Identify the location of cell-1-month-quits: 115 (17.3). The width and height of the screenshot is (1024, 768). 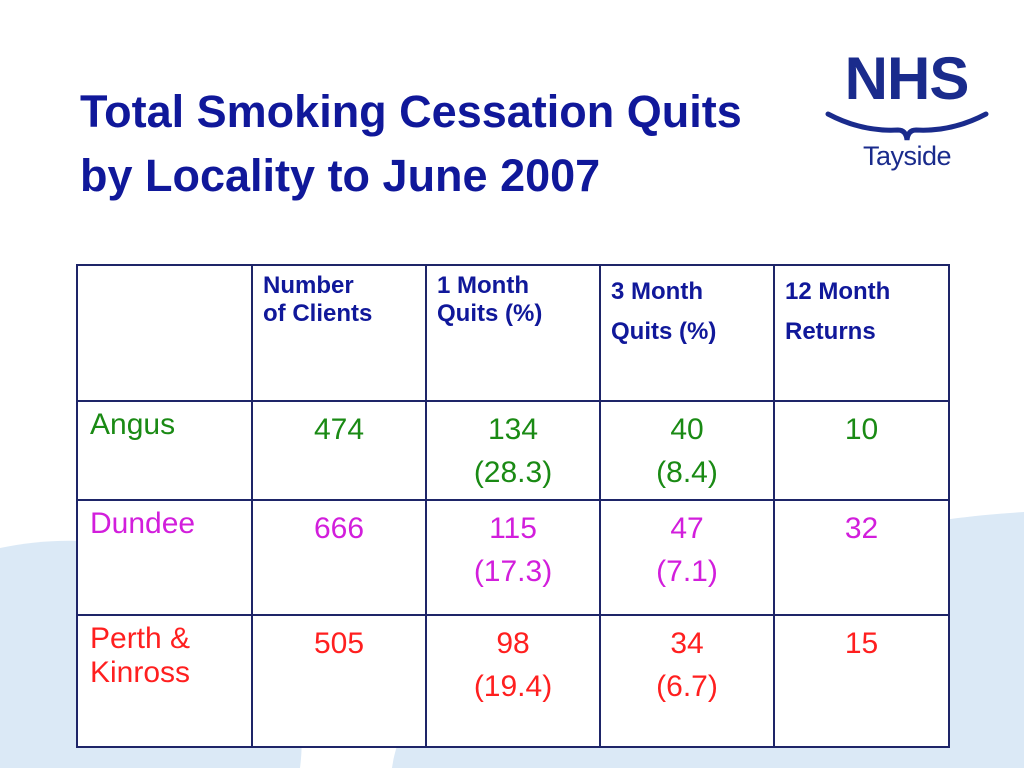
(513, 557).